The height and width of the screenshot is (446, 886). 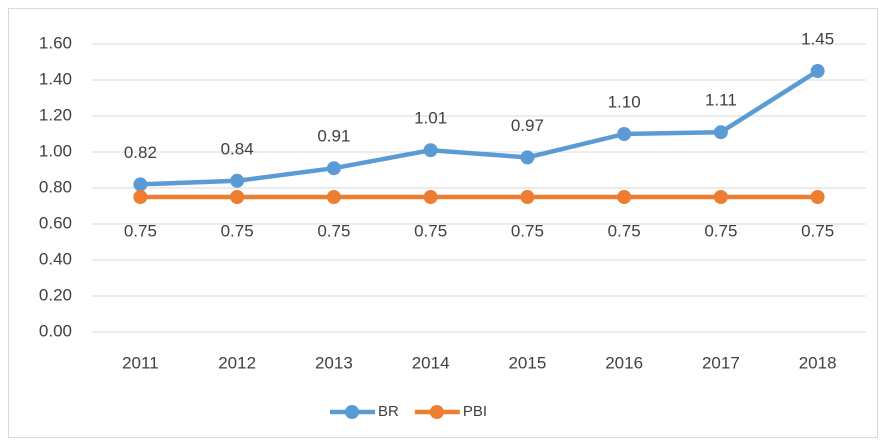 I want to click on y-tick-label: 0.60, so click(x=55, y=222).